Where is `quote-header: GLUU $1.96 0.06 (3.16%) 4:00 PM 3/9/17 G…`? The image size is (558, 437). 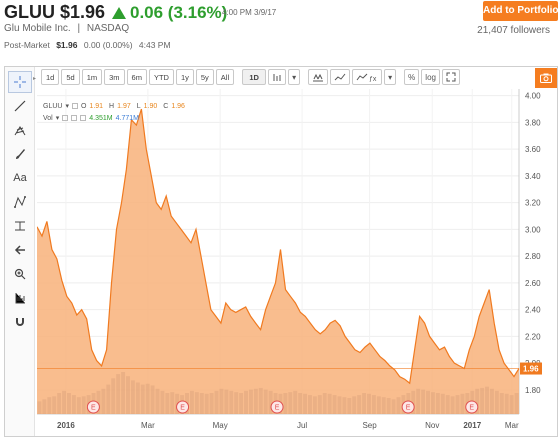 quote-header: GLUU $1.96 0.06 (3.16%) 4:00 PM 3/9/17 G… is located at coordinates (279, 31).